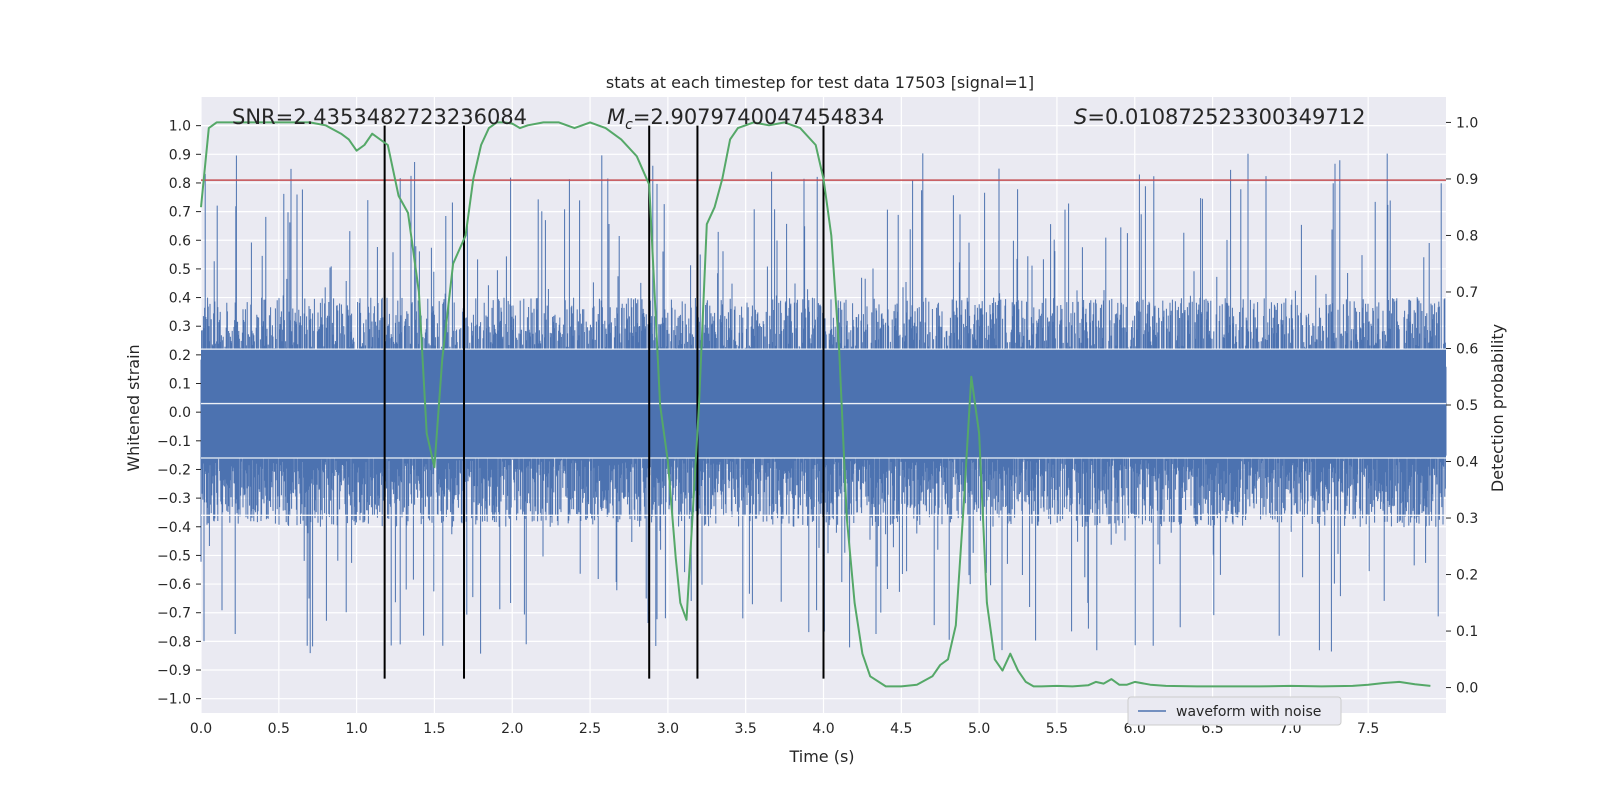 The width and height of the screenshot is (1600, 800). I want to click on legend: waveform with noise, so click(1234, 711).